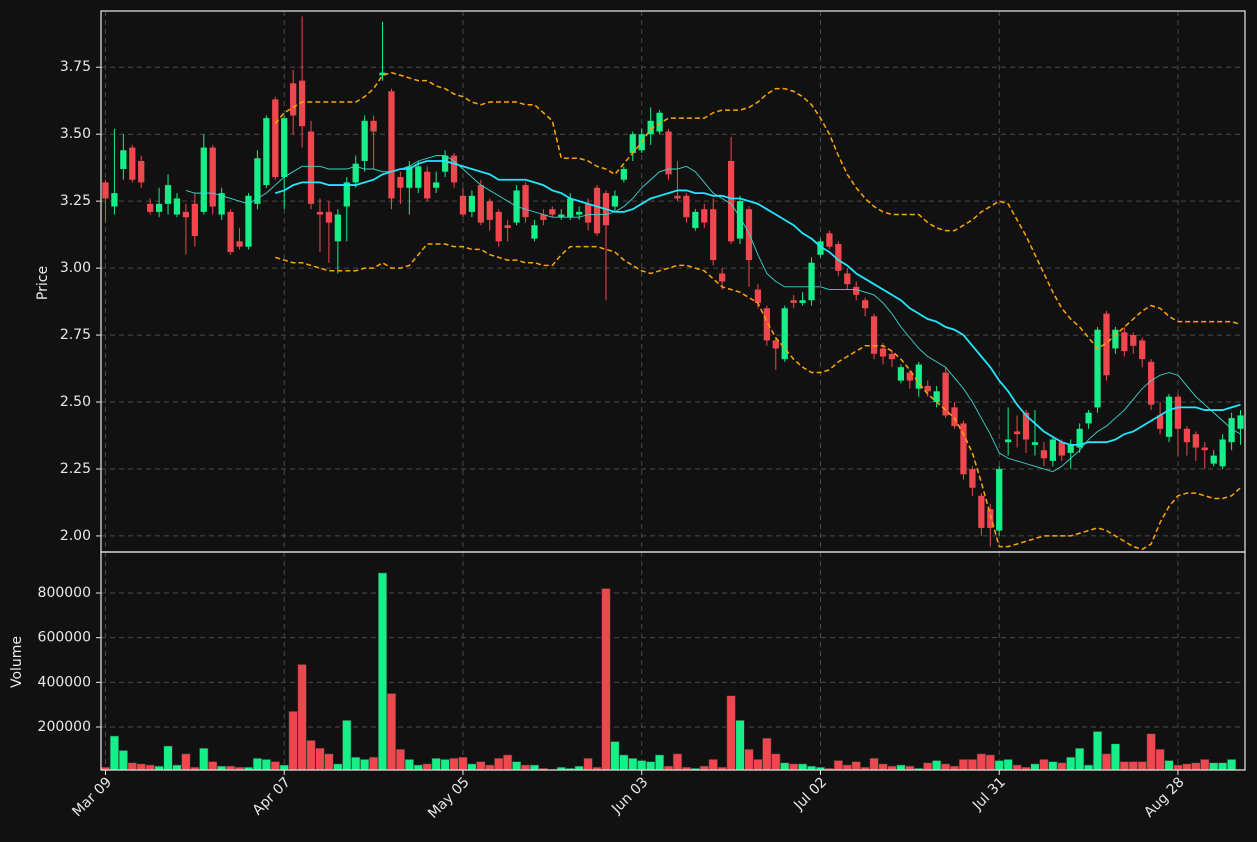  Describe the element at coordinates (17, 662) in the screenshot. I see `volume-axis-label: Volume` at that location.